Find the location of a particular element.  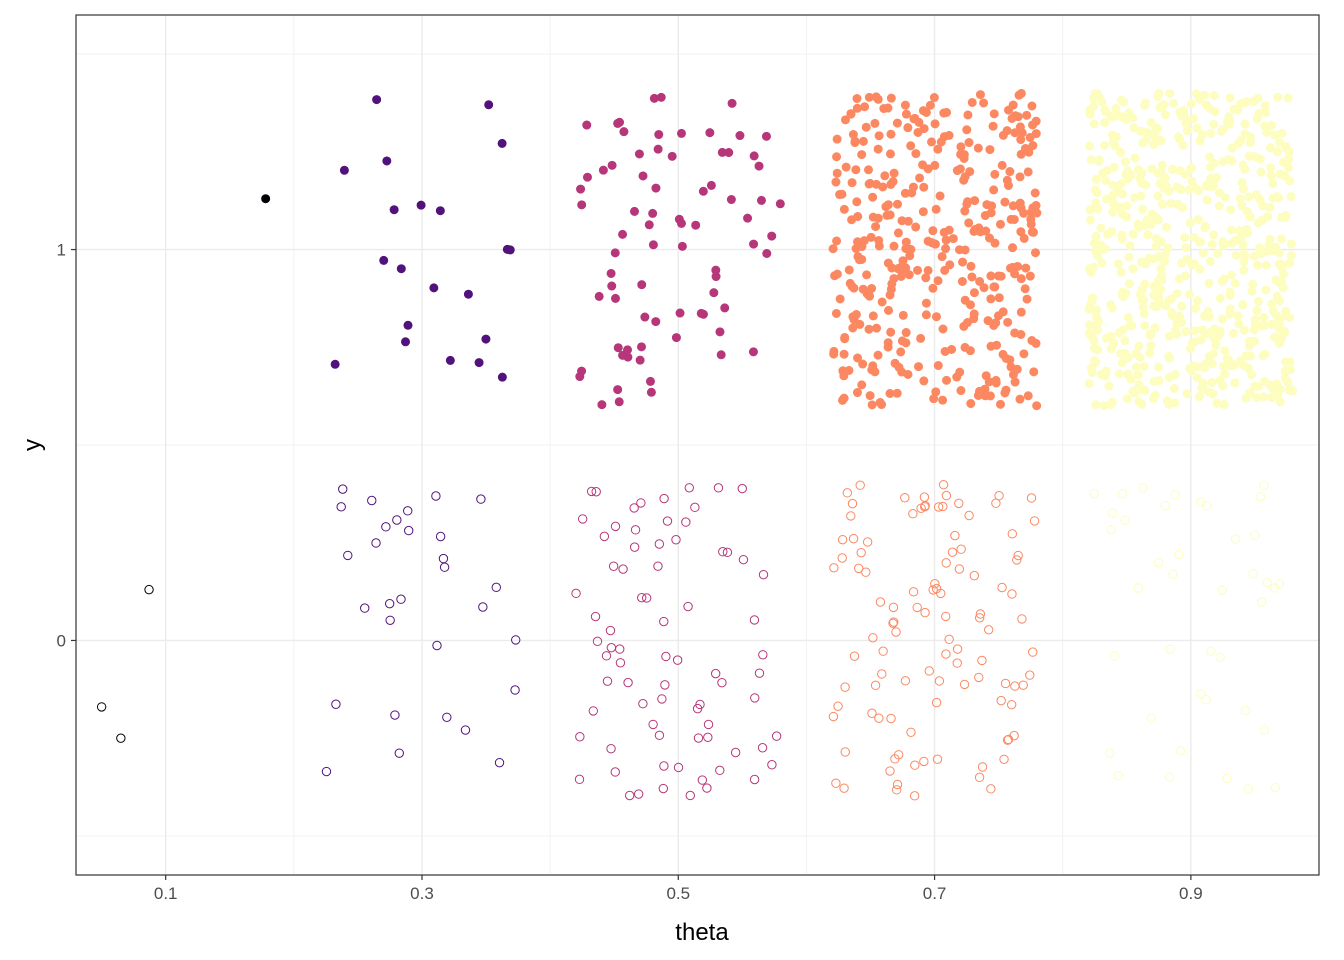

x-axis: 0.1 0.3 0.5 0.7 0.9 is located at coordinates (678, 889).